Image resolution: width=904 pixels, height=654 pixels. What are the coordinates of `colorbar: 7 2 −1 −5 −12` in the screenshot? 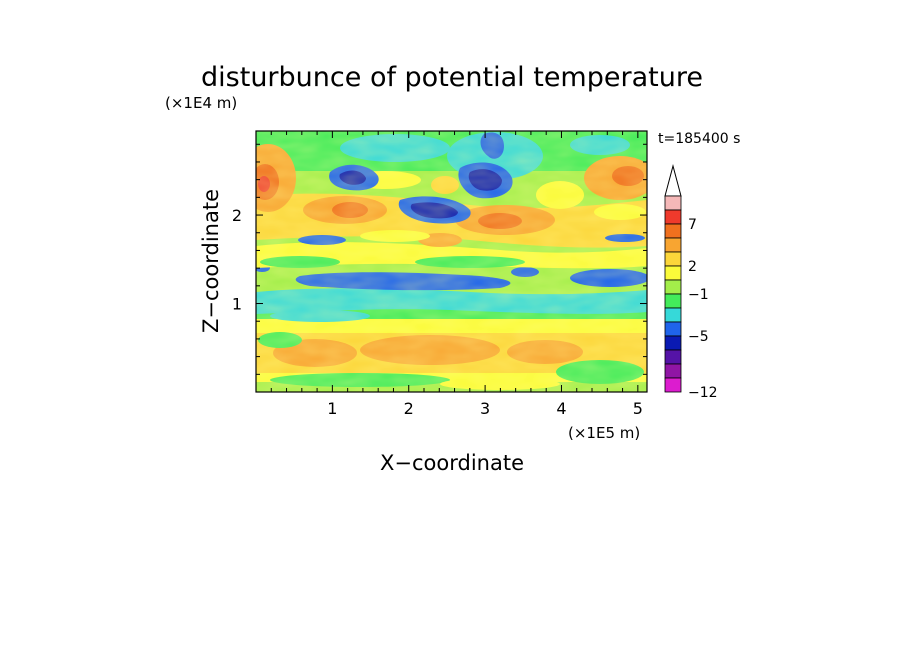 It's located at (691, 282).